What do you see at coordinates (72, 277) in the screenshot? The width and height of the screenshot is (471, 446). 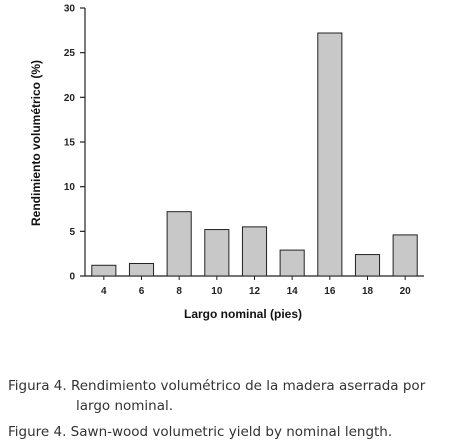 I see `y-tick-label: 0` at bounding box center [72, 277].